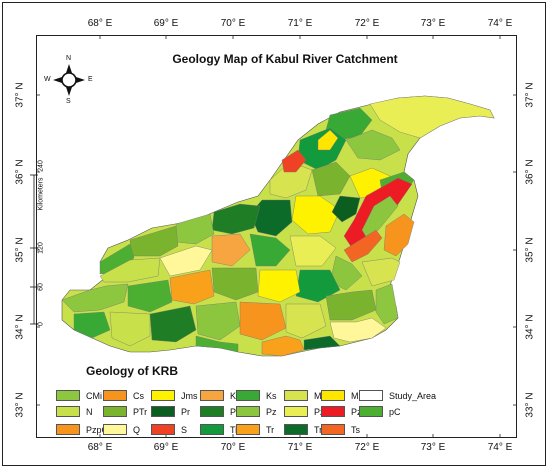  Describe the element at coordinates (20, 95) in the screenshot. I see `latitude-label-left: 37° N` at that location.